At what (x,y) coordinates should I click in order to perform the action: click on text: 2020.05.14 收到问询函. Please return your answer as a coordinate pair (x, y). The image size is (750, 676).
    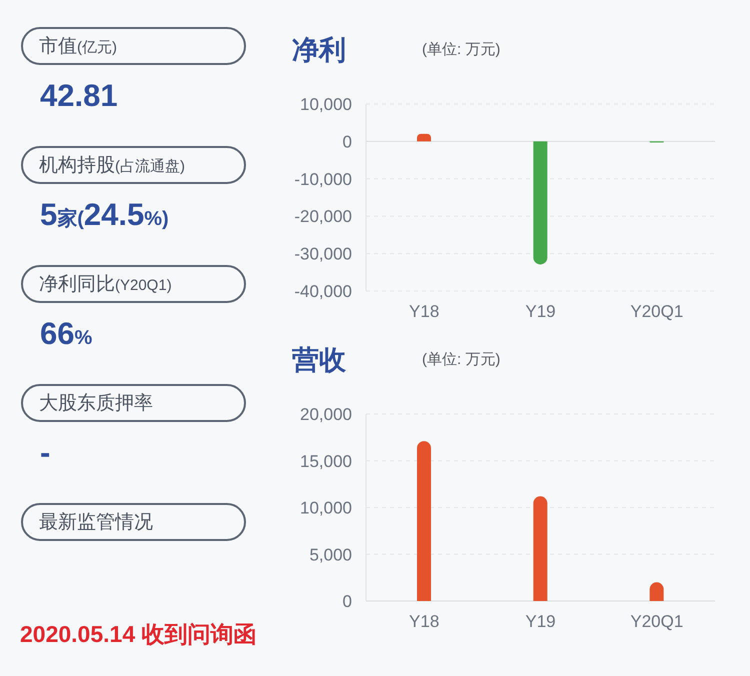
    Looking at the image, I should click on (138, 634).